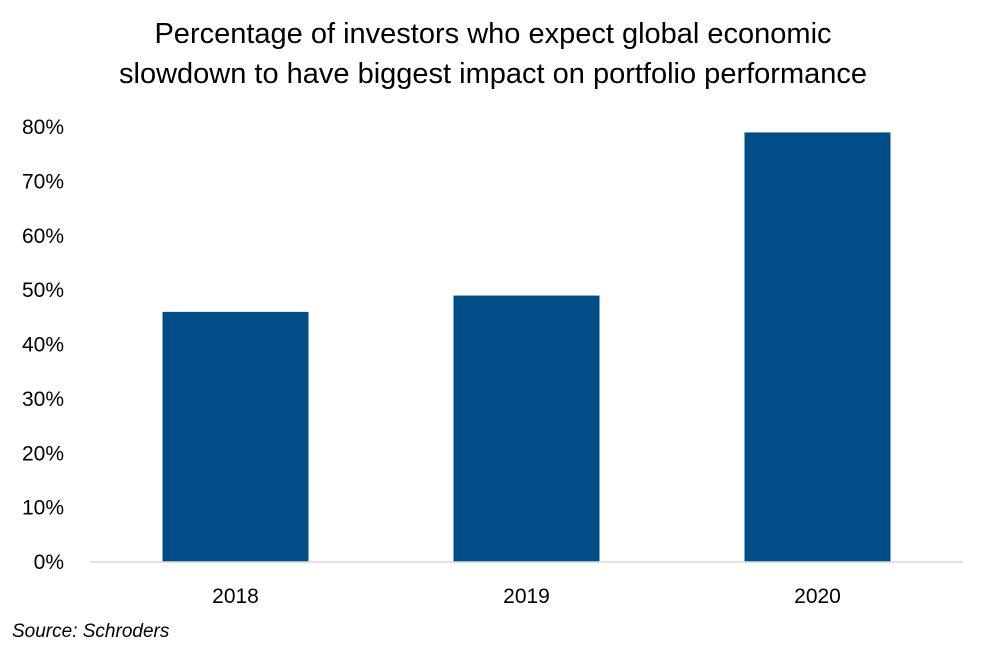 This screenshot has width=986, height=652. I want to click on y-tick-label: 50%, so click(43, 290).